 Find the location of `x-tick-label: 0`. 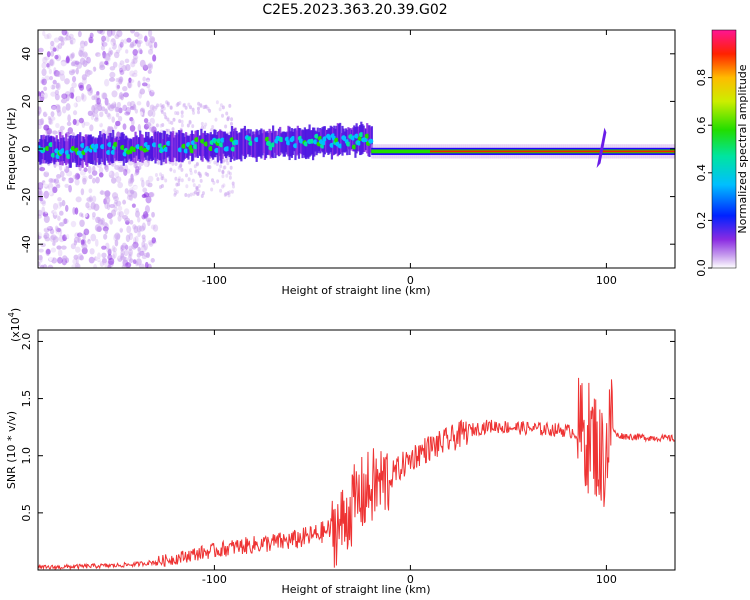

x-tick-label: 0 is located at coordinates (410, 579).